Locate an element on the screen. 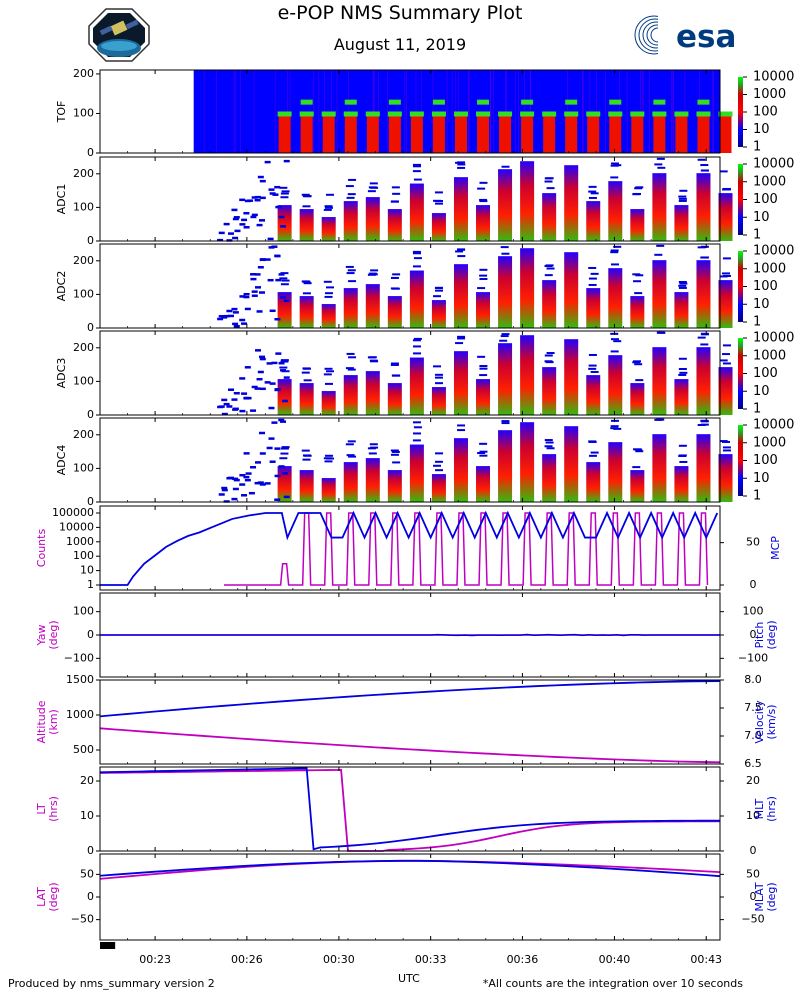  y-tick-label: 100 is located at coordinates (83, 112).